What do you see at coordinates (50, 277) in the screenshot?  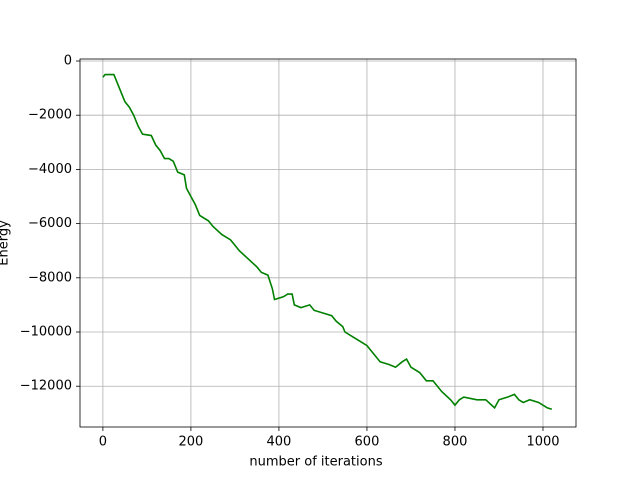 I see `y-tick-label: −8000` at bounding box center [50, 277].